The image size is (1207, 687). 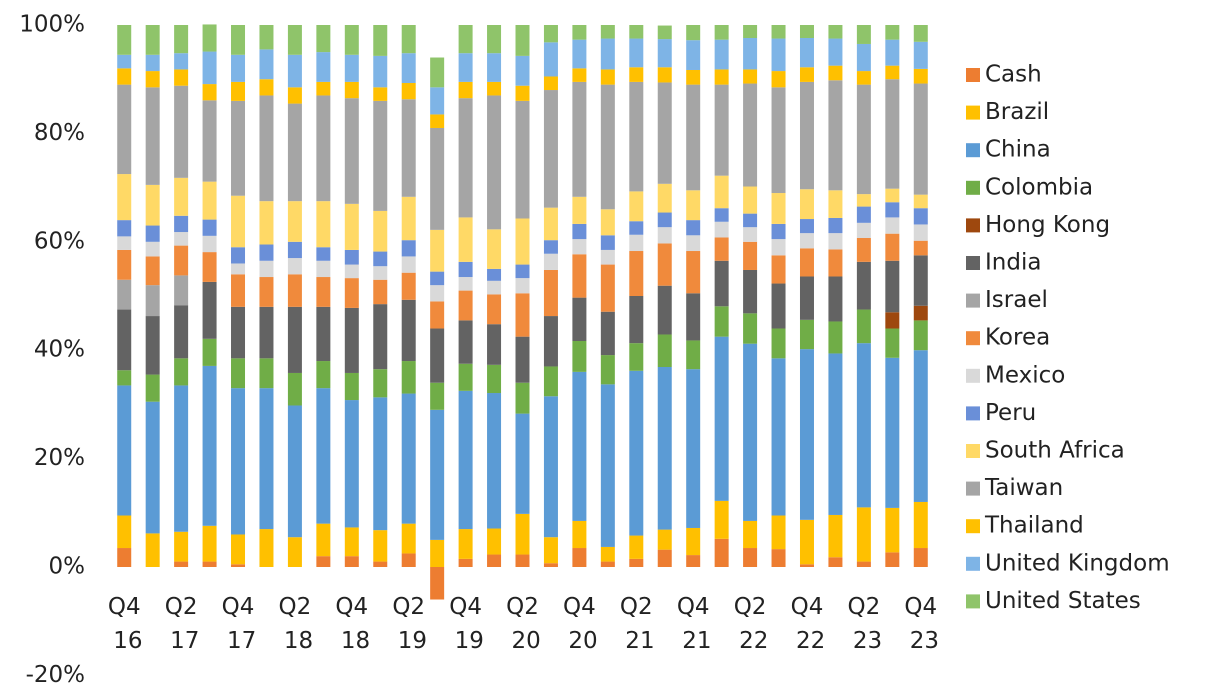 What do you see at coordinates (59, 241) in the screenshot?
I see `y-tick-label: 60%` at bounding box center [59, 241].